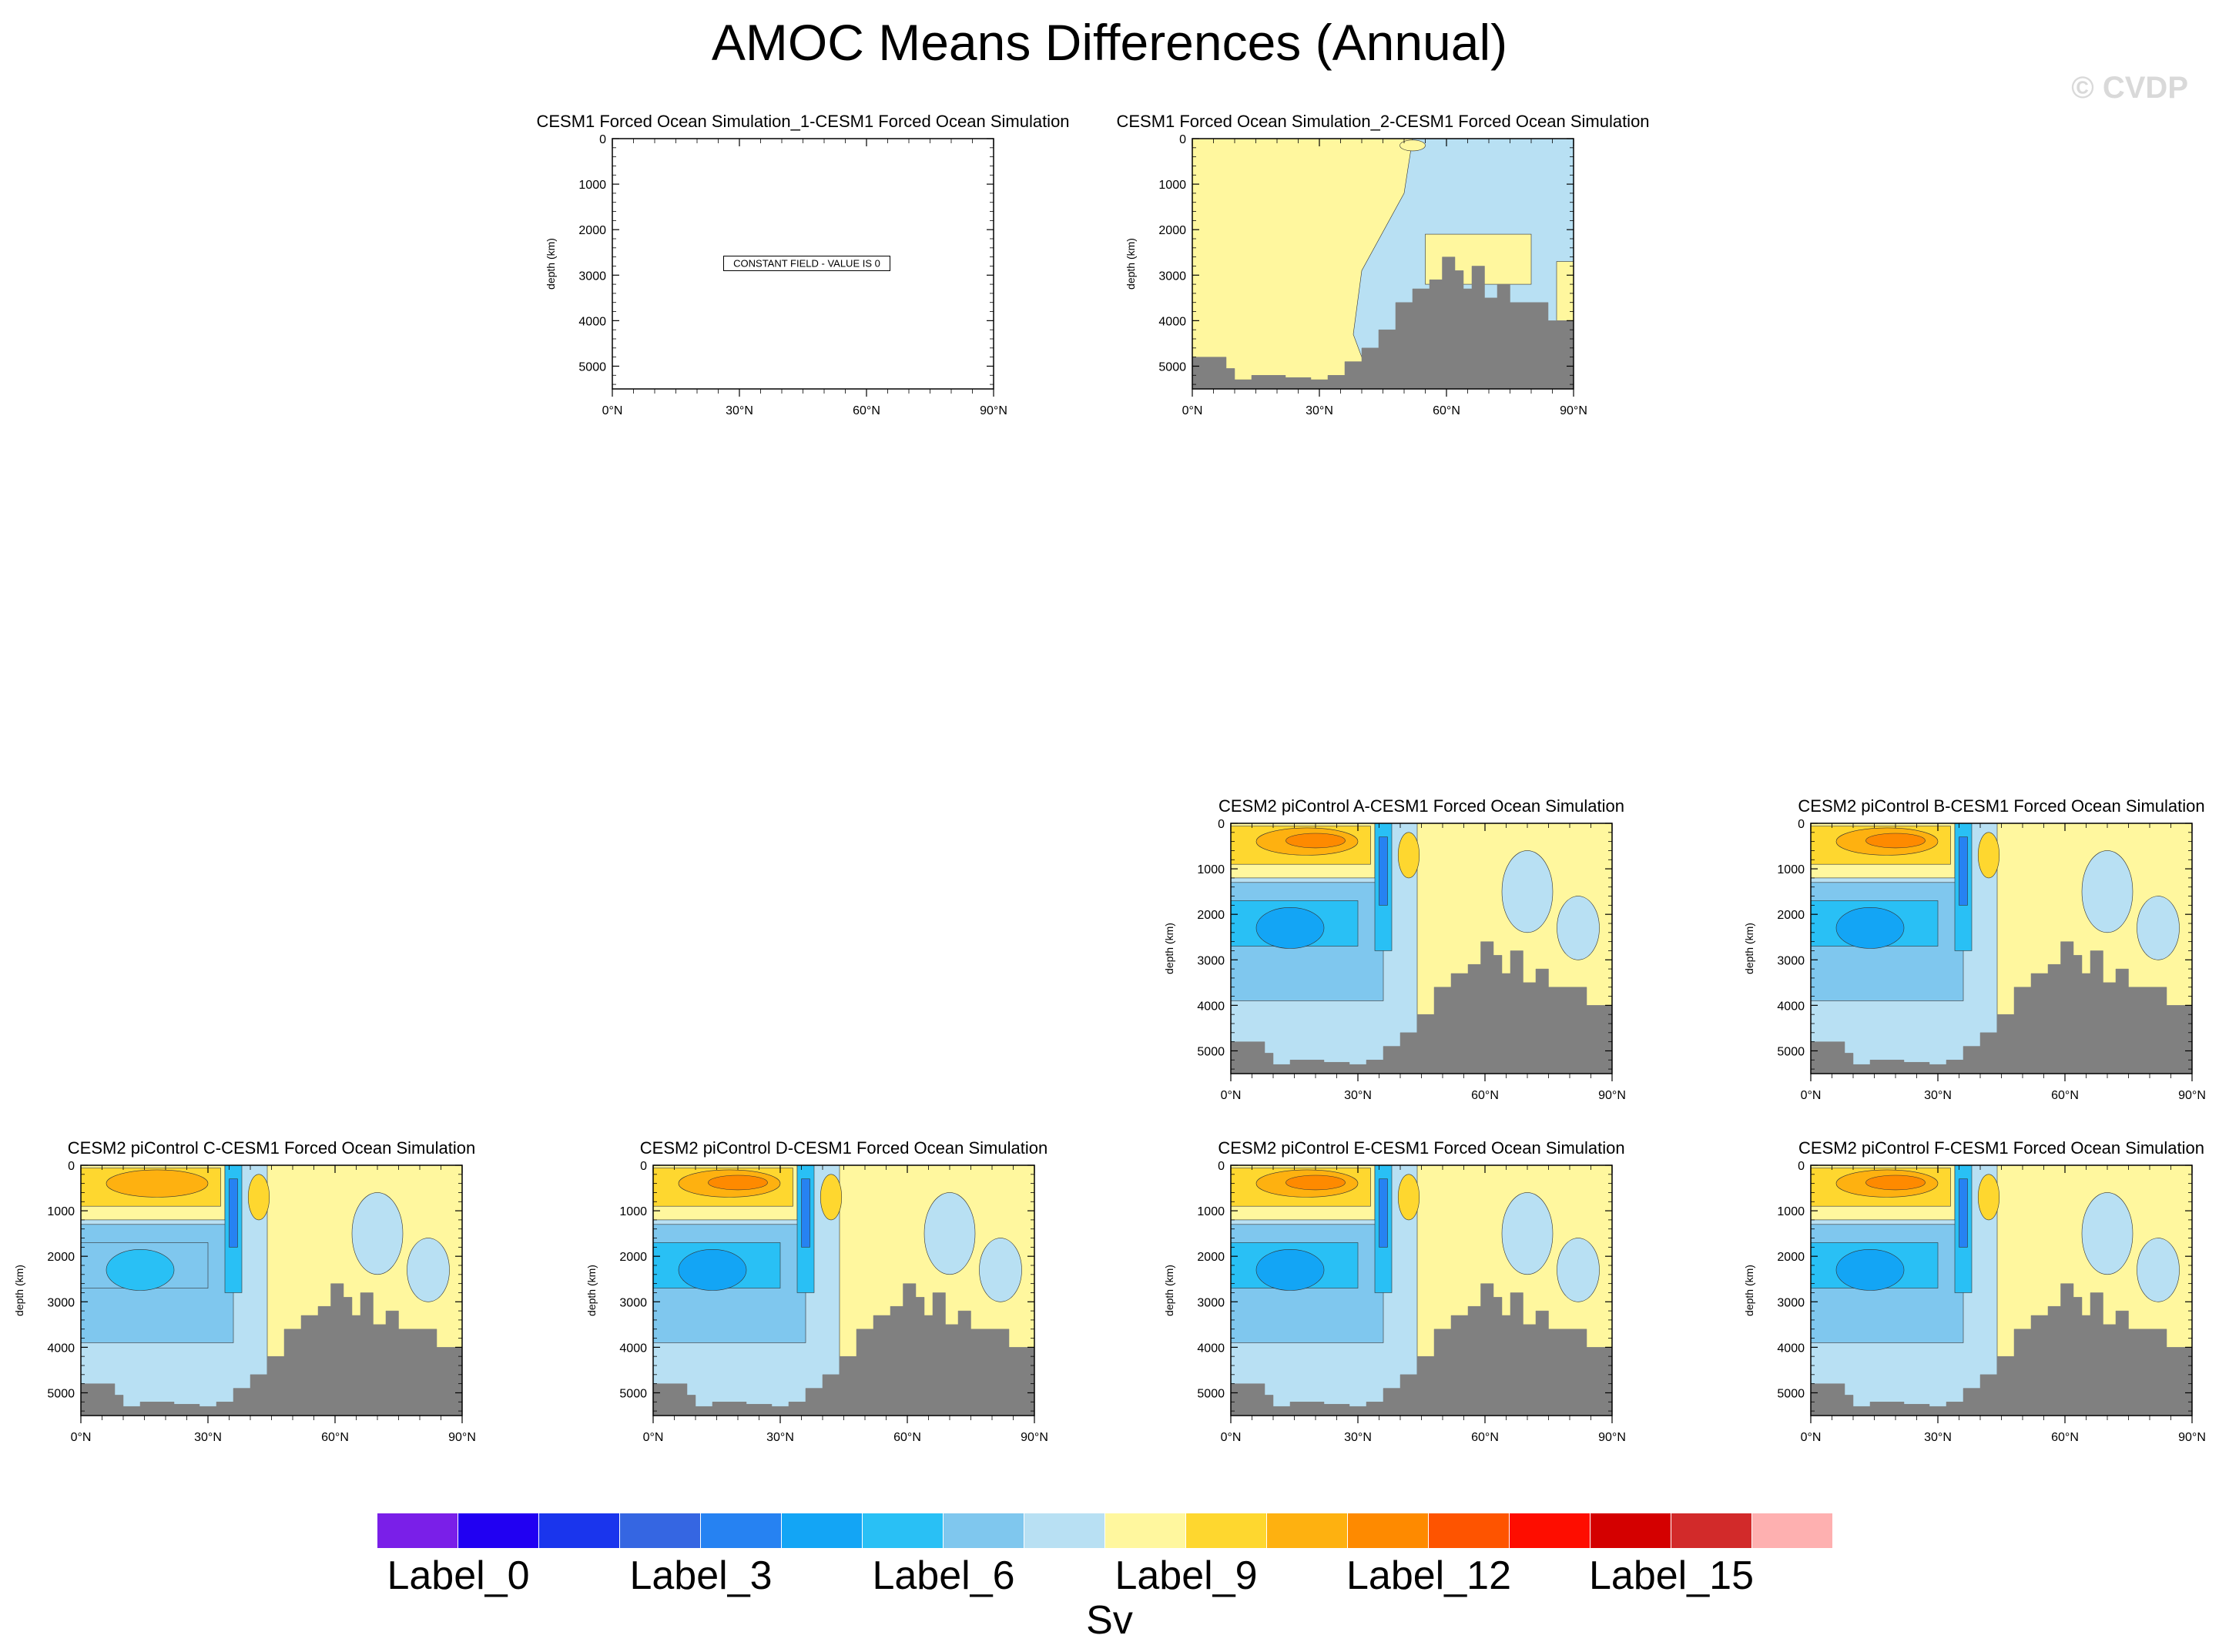  What do you see at coordinates (1186, 1575) in the screenshot?
I see `colorbar-label: Label_9` at bounding box center [1186, 1575].